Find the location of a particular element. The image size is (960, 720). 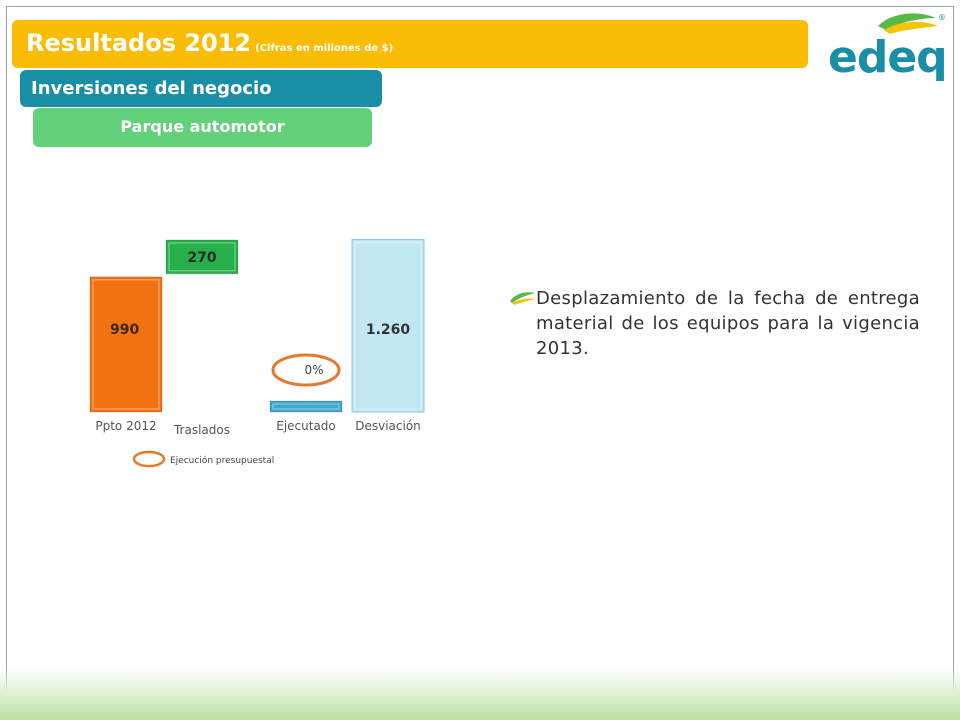

title-note: (Cifras en millones de $) is located at coordinates (324, 48).